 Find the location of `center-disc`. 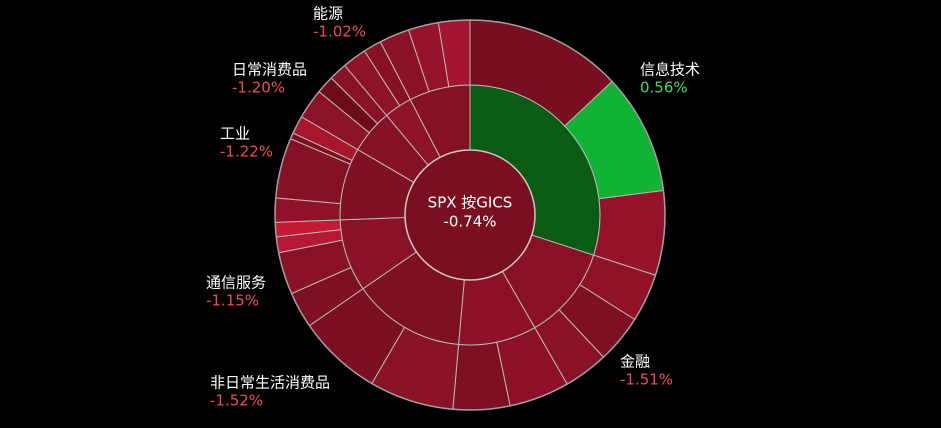

center-disc is located at coordinates (470, 215).